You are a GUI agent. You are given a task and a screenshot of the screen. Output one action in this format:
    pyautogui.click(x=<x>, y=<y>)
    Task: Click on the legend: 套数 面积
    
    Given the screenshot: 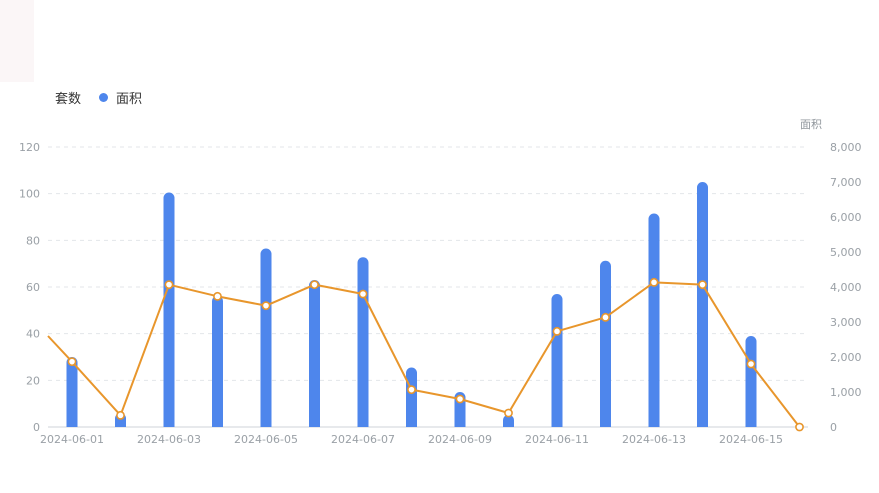 What is the action you would take?
    pyautogui.click(x=90, y=97)
    